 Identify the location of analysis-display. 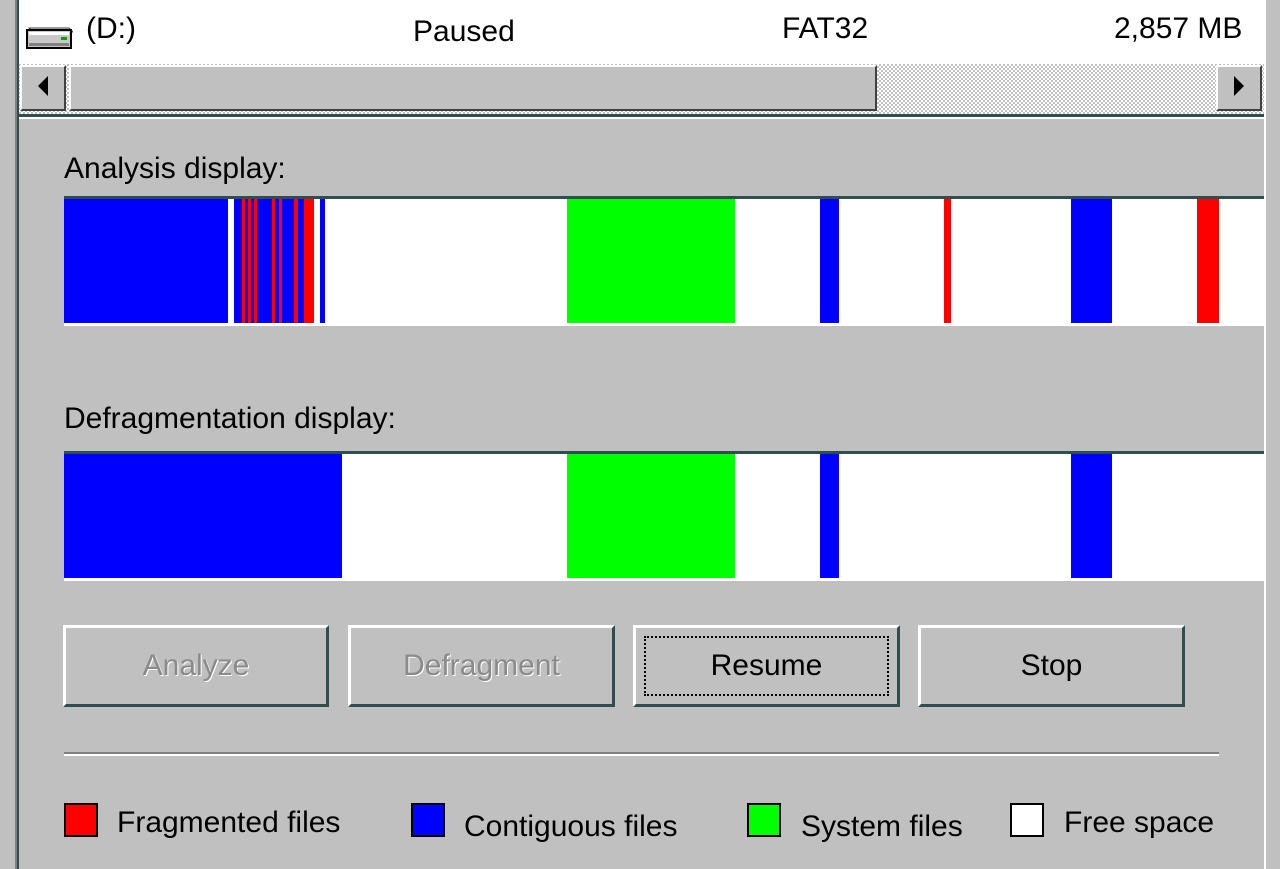
(664, 261).